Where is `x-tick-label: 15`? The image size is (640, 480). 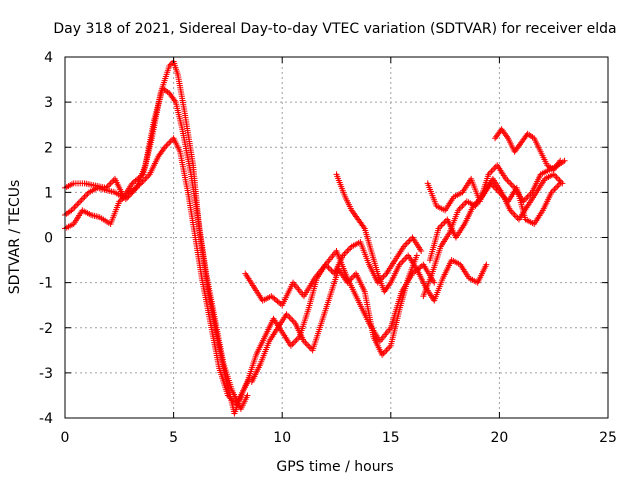
x-tick-label: 15 is located at coordinates (391, 438).